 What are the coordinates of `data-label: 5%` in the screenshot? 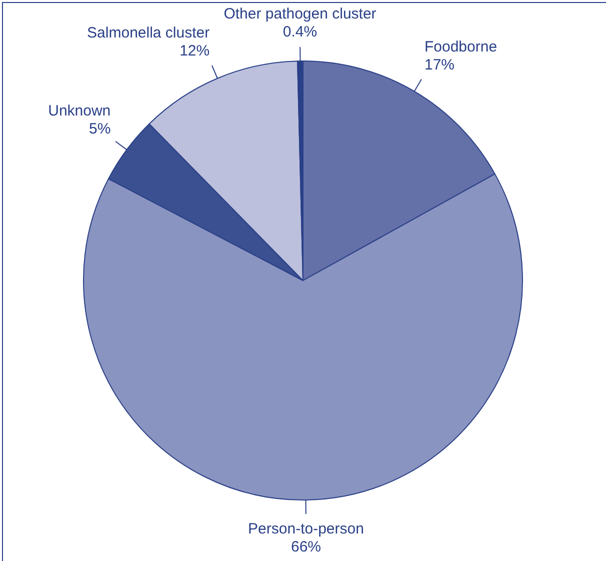 It's located at (99, 129).